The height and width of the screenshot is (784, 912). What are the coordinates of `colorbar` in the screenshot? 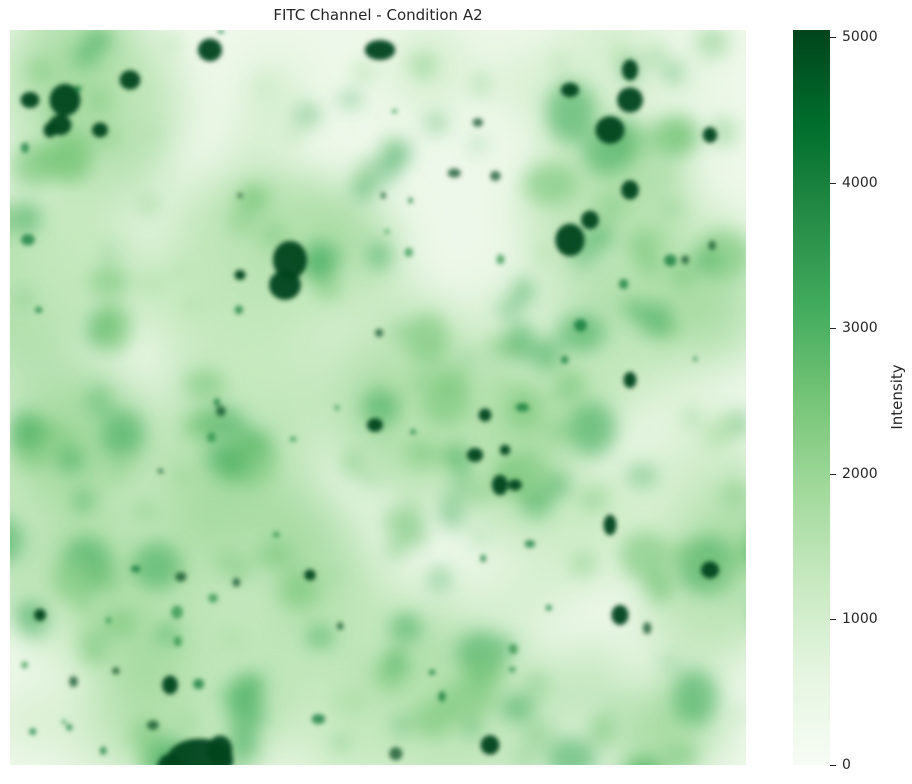 It's located at (811, 397).